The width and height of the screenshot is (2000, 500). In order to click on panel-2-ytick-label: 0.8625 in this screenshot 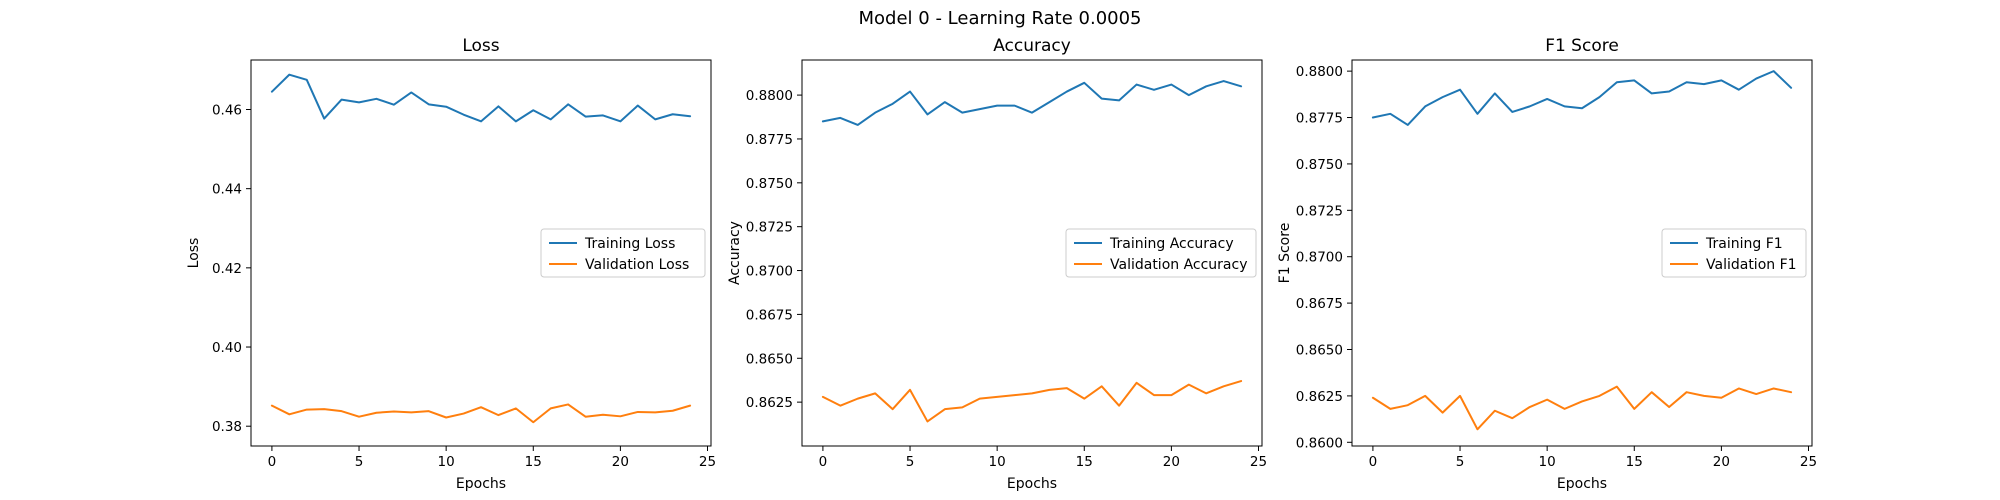, I will do `click(769, 403)`.